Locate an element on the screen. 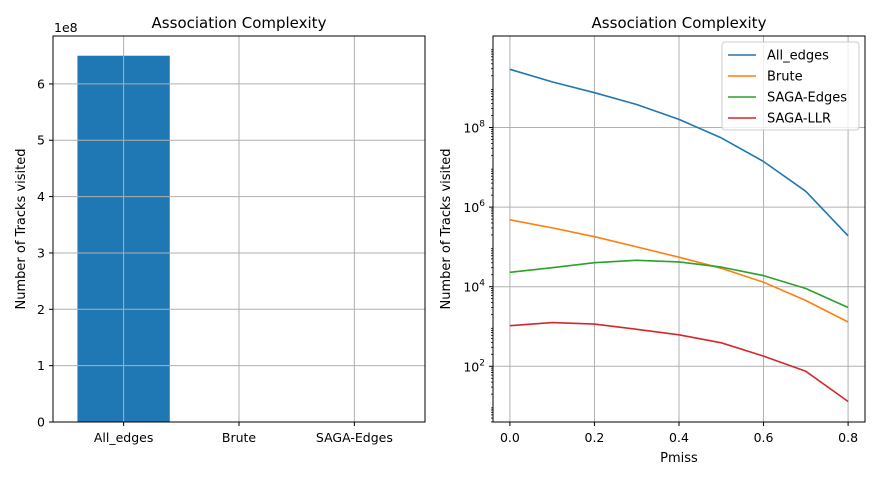  series-line-all_edges is located at coordinates (679, 152).